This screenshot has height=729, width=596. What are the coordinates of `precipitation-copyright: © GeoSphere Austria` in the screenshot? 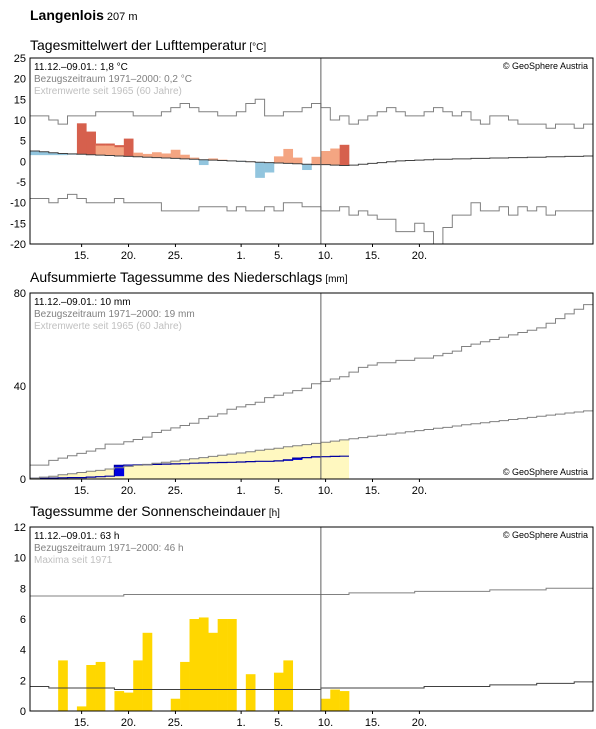 It's located at (545, 472).